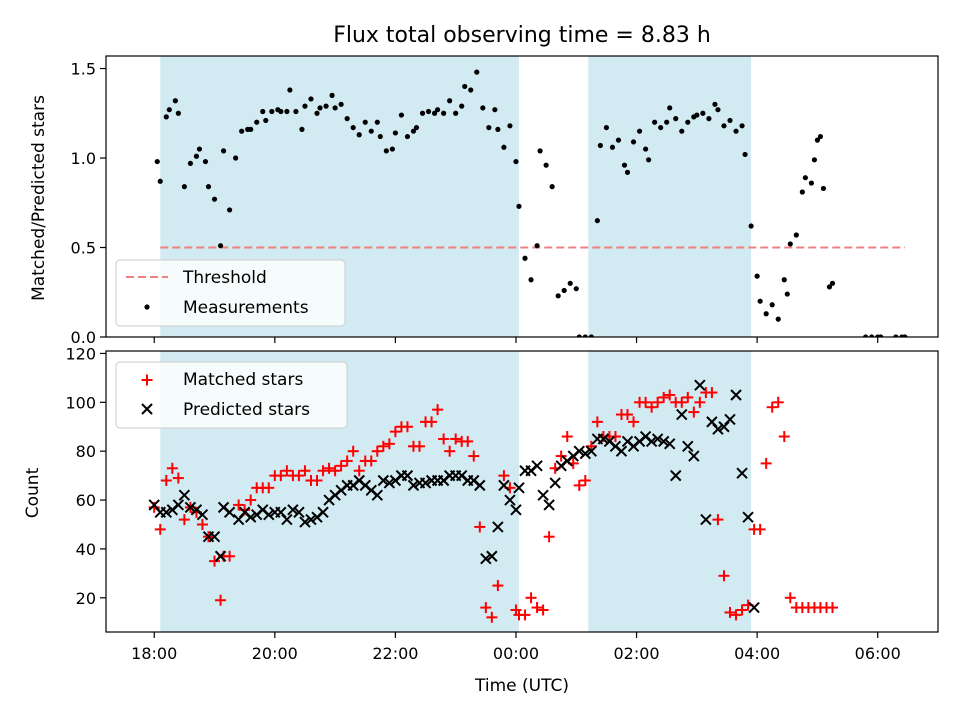  Describe the element at coordinates (395, 653) in the screenshot. I see `x-tick-label: 22:00` at that location.